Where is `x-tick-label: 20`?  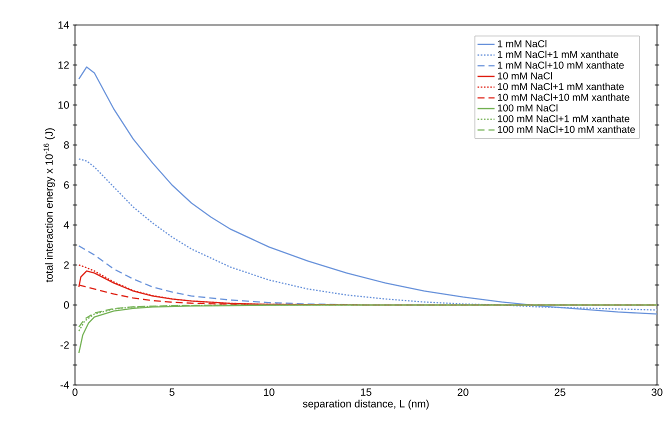 x-tick-label: 20 is located at coordinates (463, 392).